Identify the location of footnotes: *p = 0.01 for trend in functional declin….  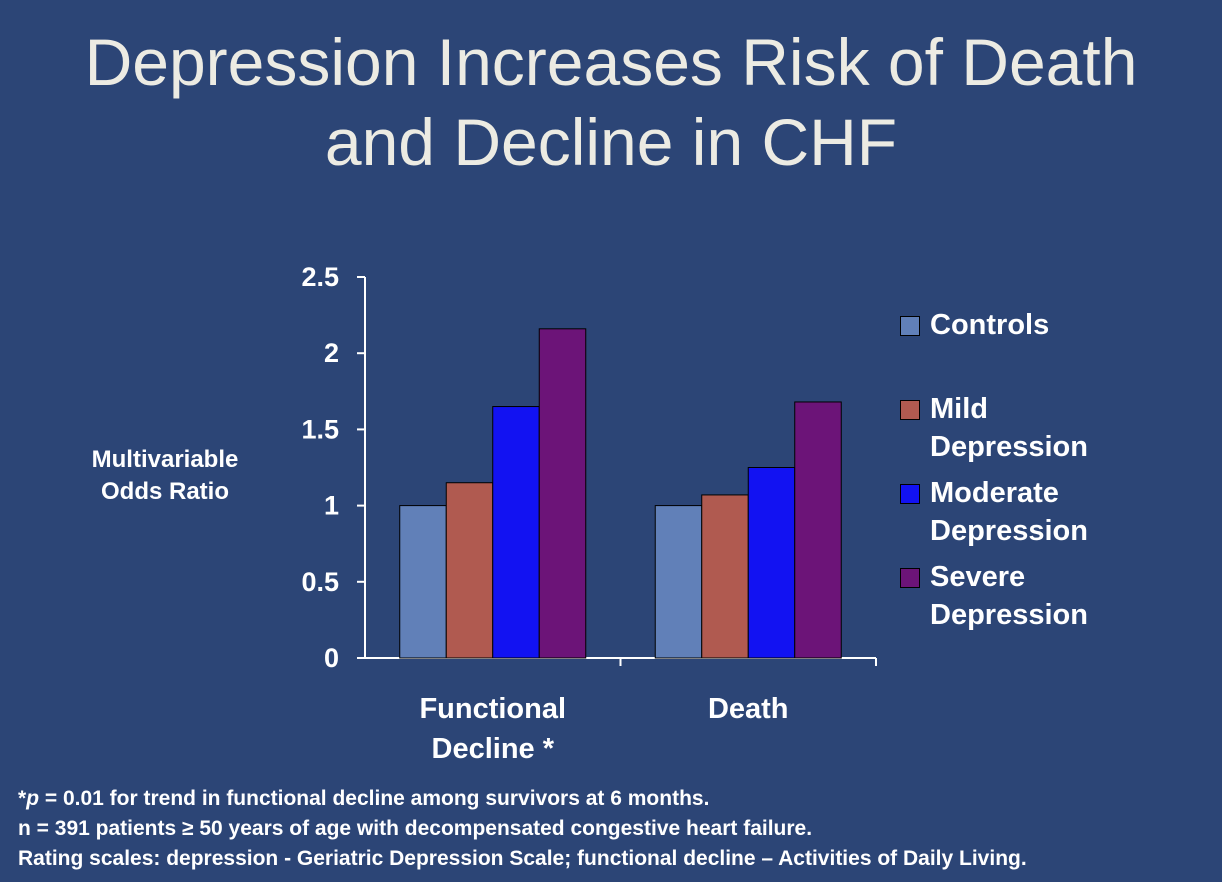
(522, 829).